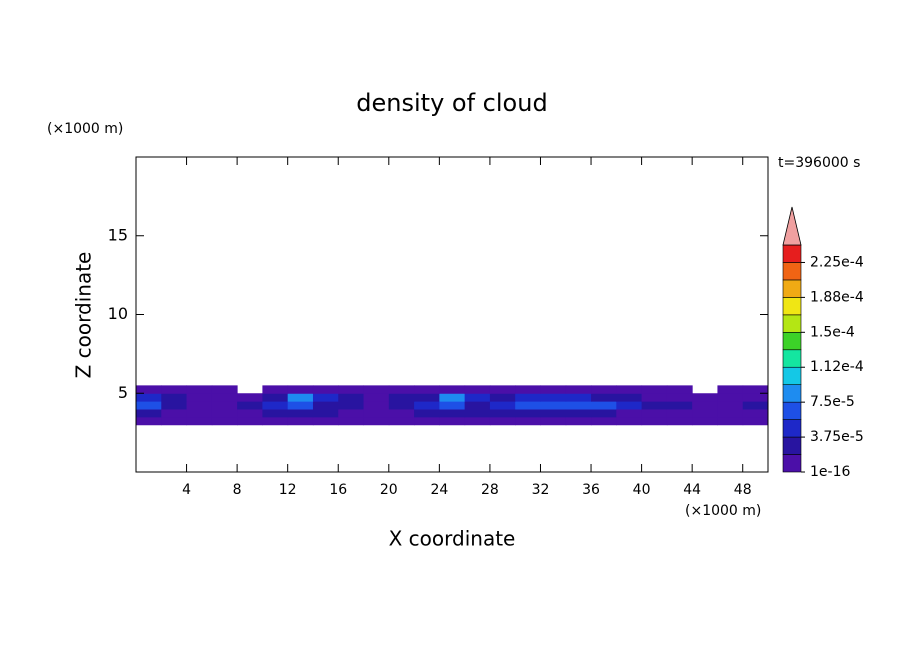 This screenshot has height=658, width=904. Describe the element at coordinates (85, 129) in the screenshot. I see `y-unit: (×1000 m)` at that location.